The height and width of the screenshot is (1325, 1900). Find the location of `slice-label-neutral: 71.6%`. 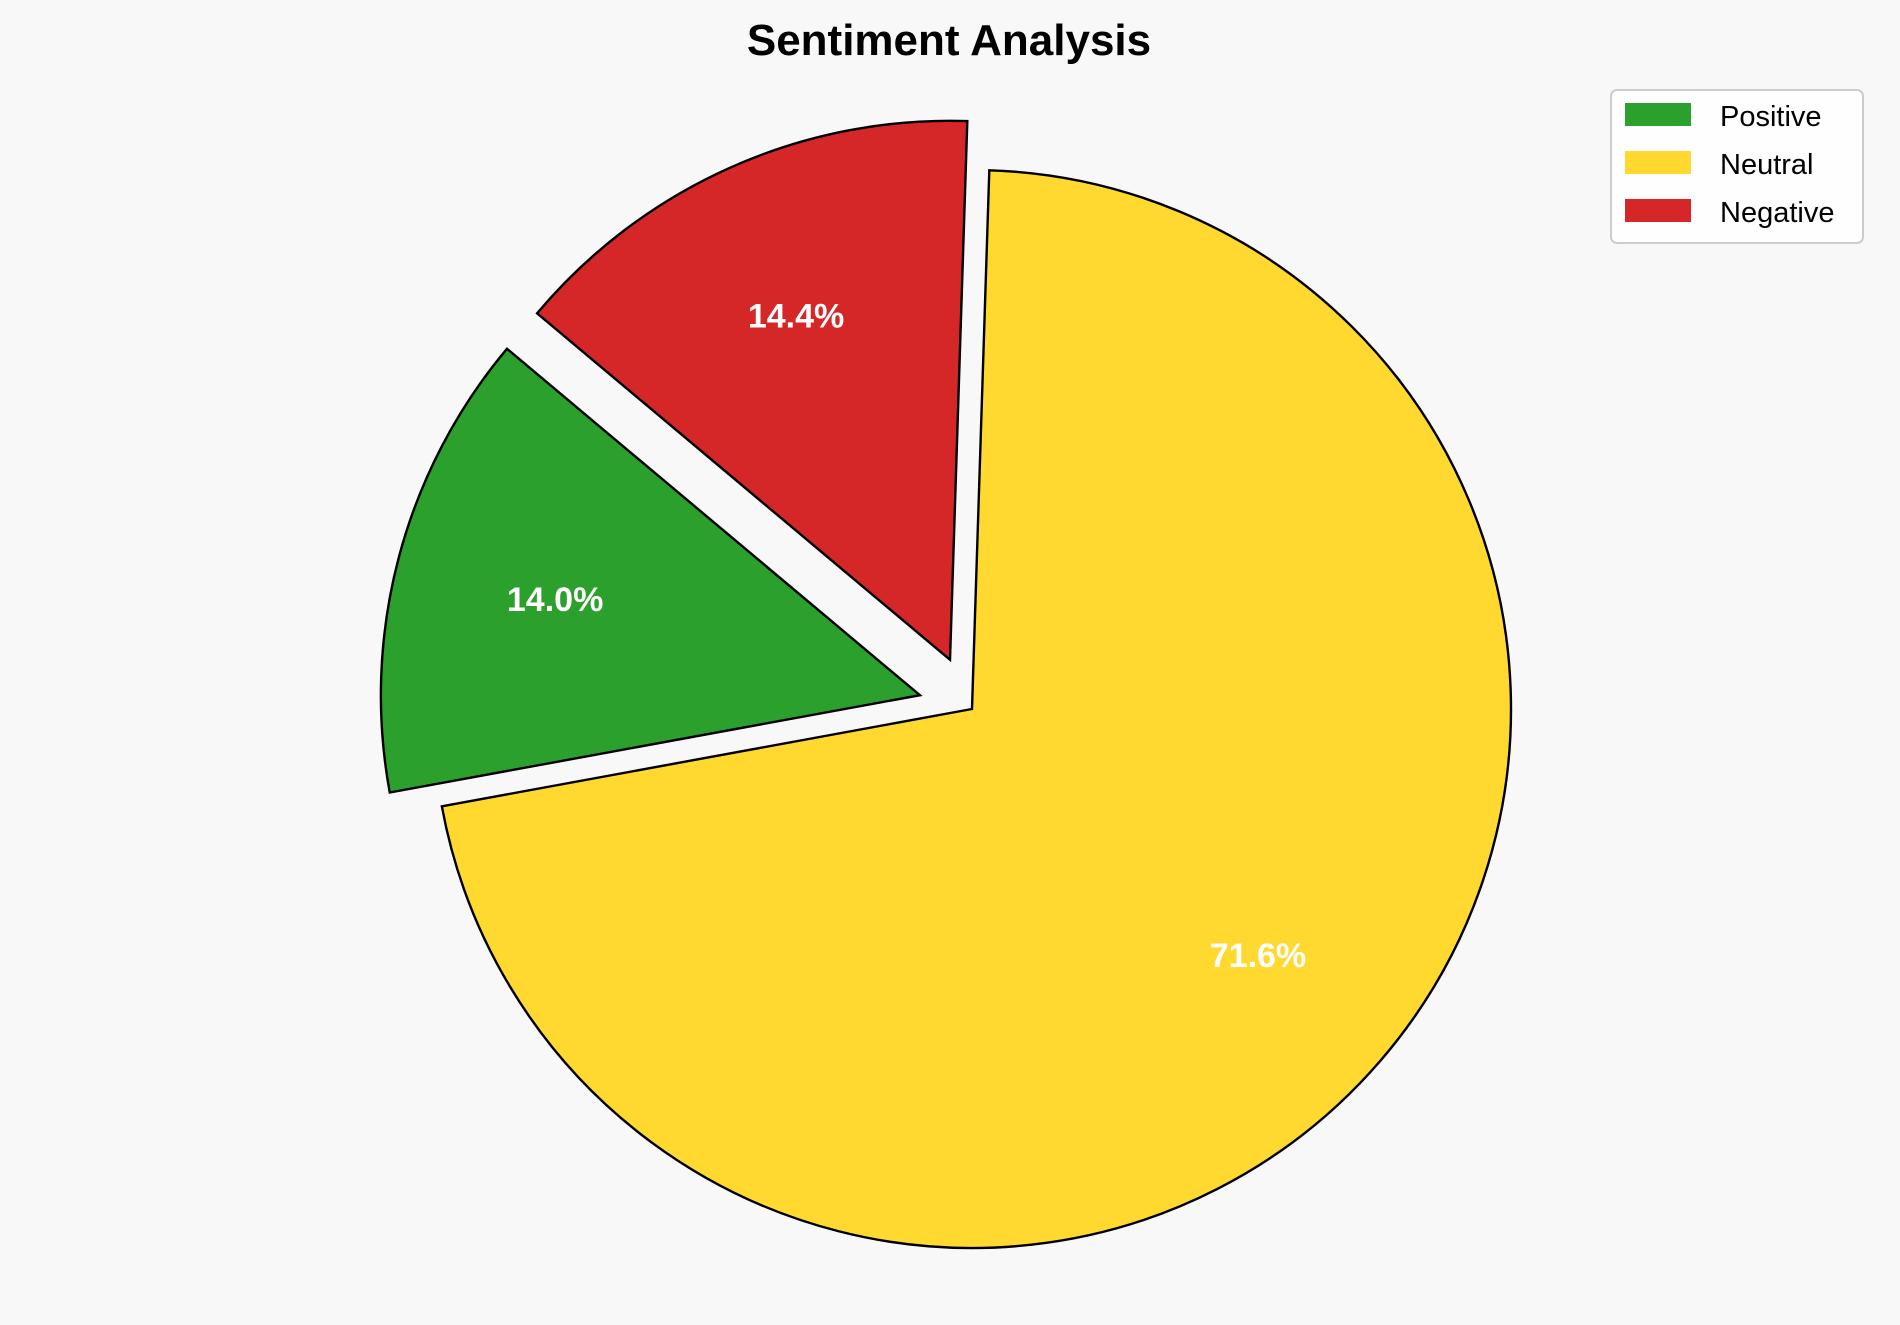

slice-label-neutral: 71.6% is located at coordinates (1258, 956).